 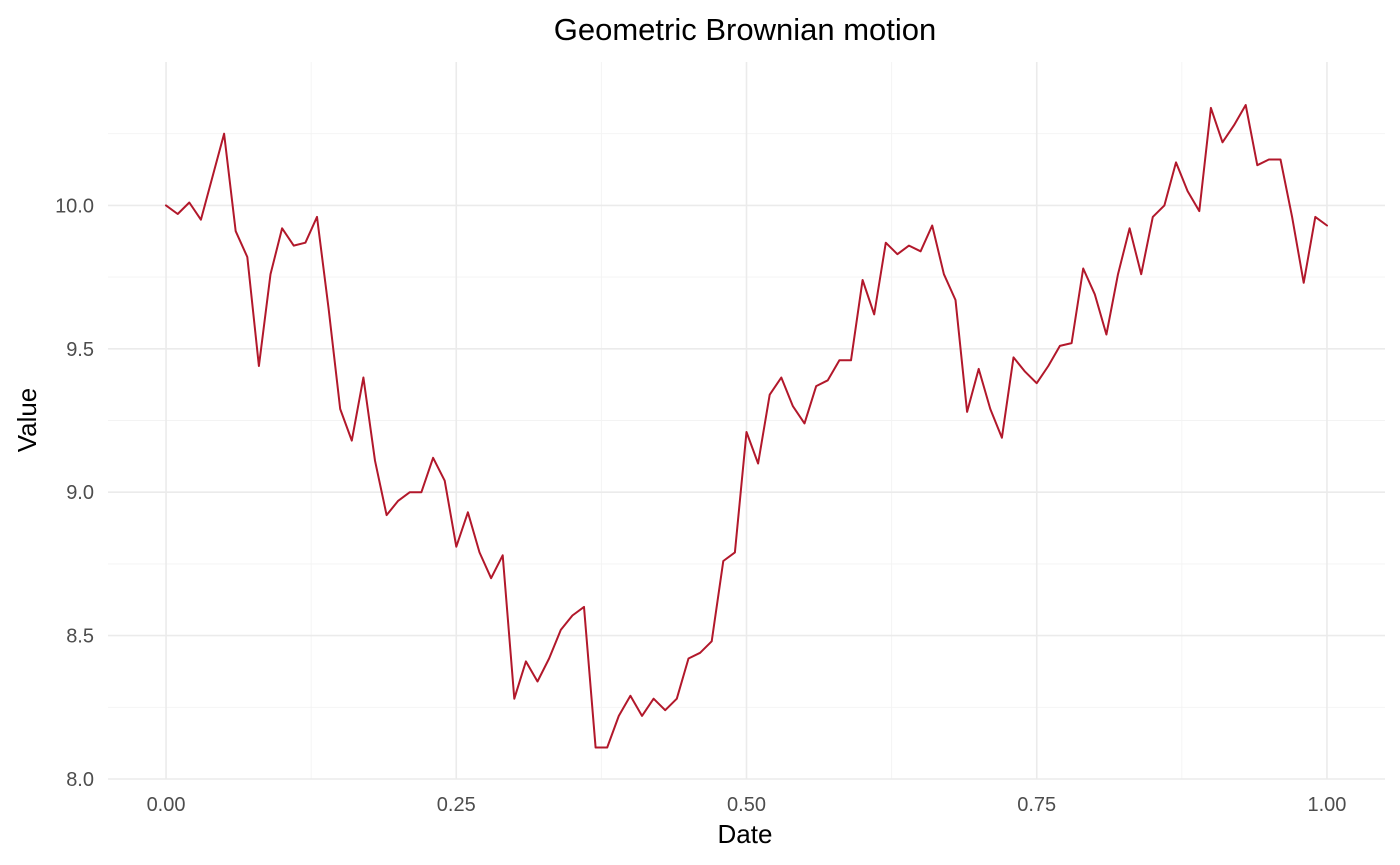 What do you see at coordinates (27, 420) in the screenshot?
I see `y-axis-title: Value` at bounding box center [27, 420].